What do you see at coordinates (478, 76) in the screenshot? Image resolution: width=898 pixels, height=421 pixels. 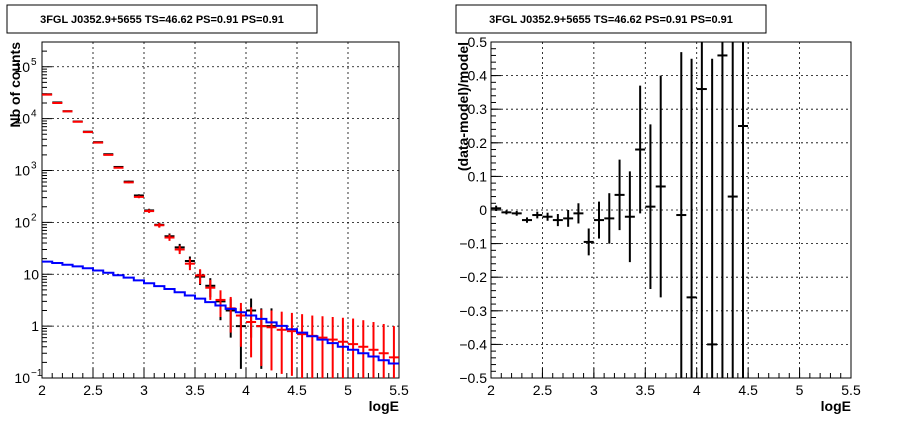 I see `y-tick-label: 0.4` at bounding box center [478, 76].